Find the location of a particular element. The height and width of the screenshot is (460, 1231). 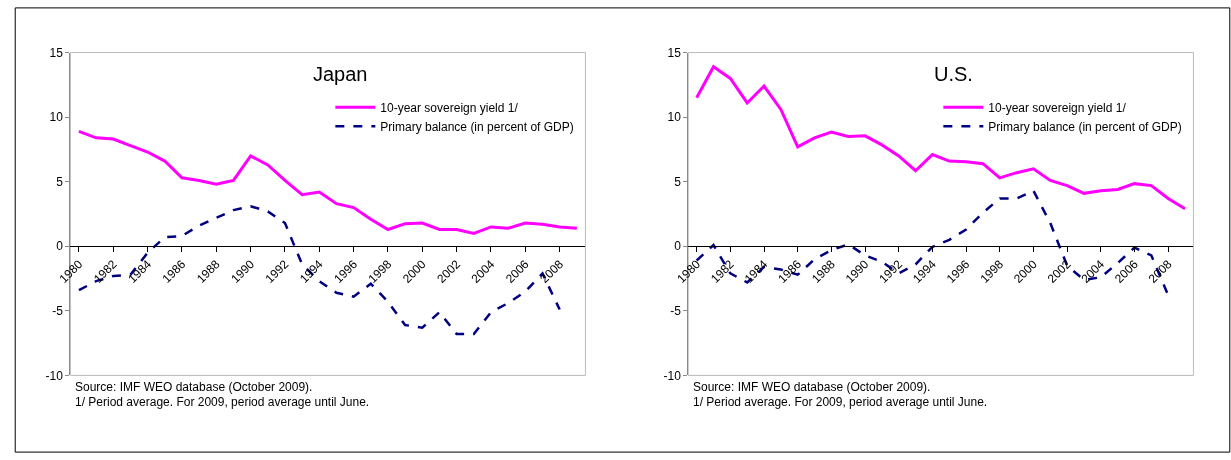

text: Japan is located at coordinates (340, 74).